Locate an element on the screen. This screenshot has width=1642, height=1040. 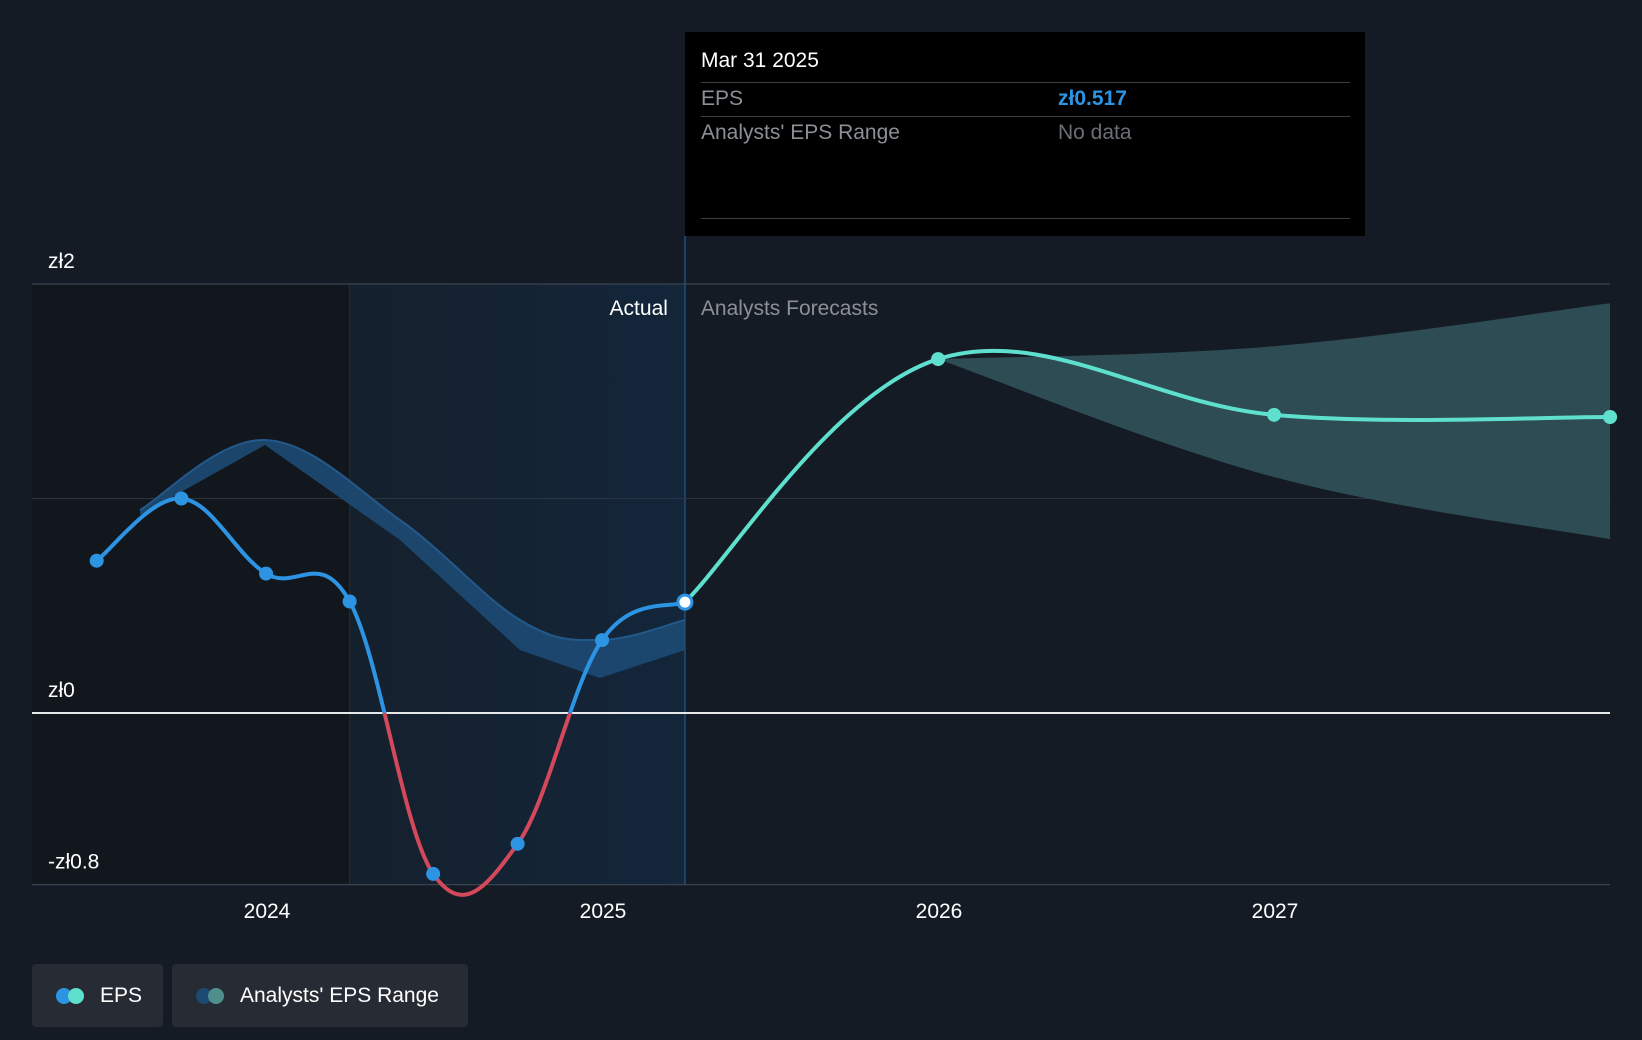
y-tick-label: -zł0.8 is located at coordinates (73, 862).